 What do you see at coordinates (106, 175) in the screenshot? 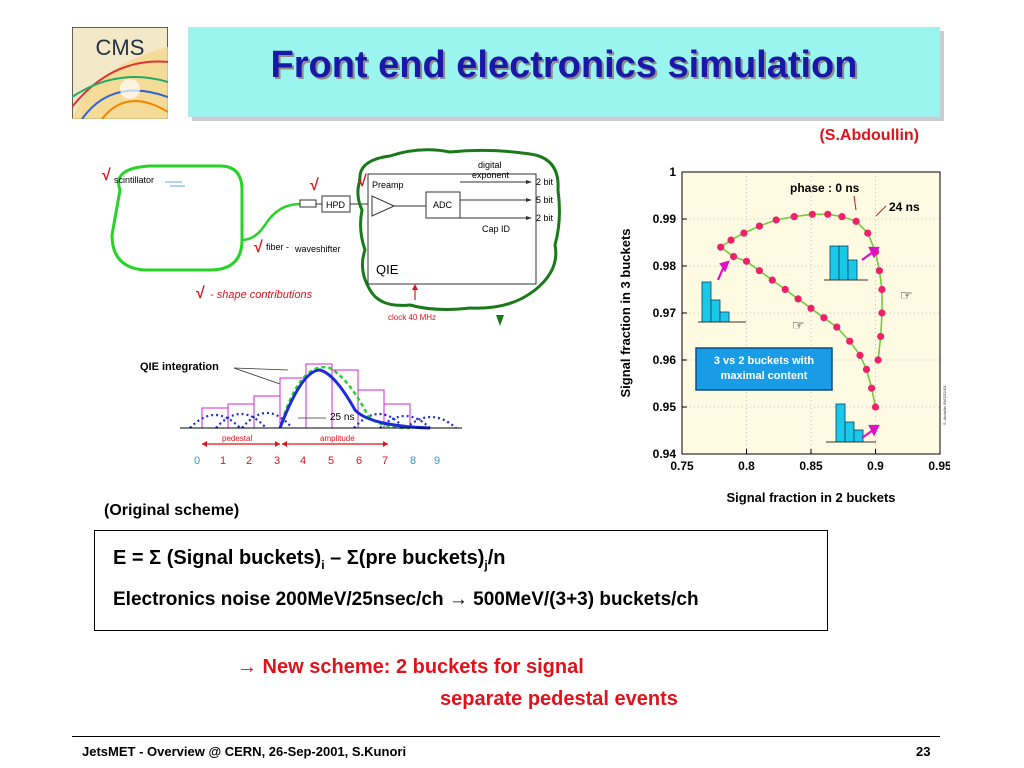
I see `check-mark: √` at bounding box center [106, 175].